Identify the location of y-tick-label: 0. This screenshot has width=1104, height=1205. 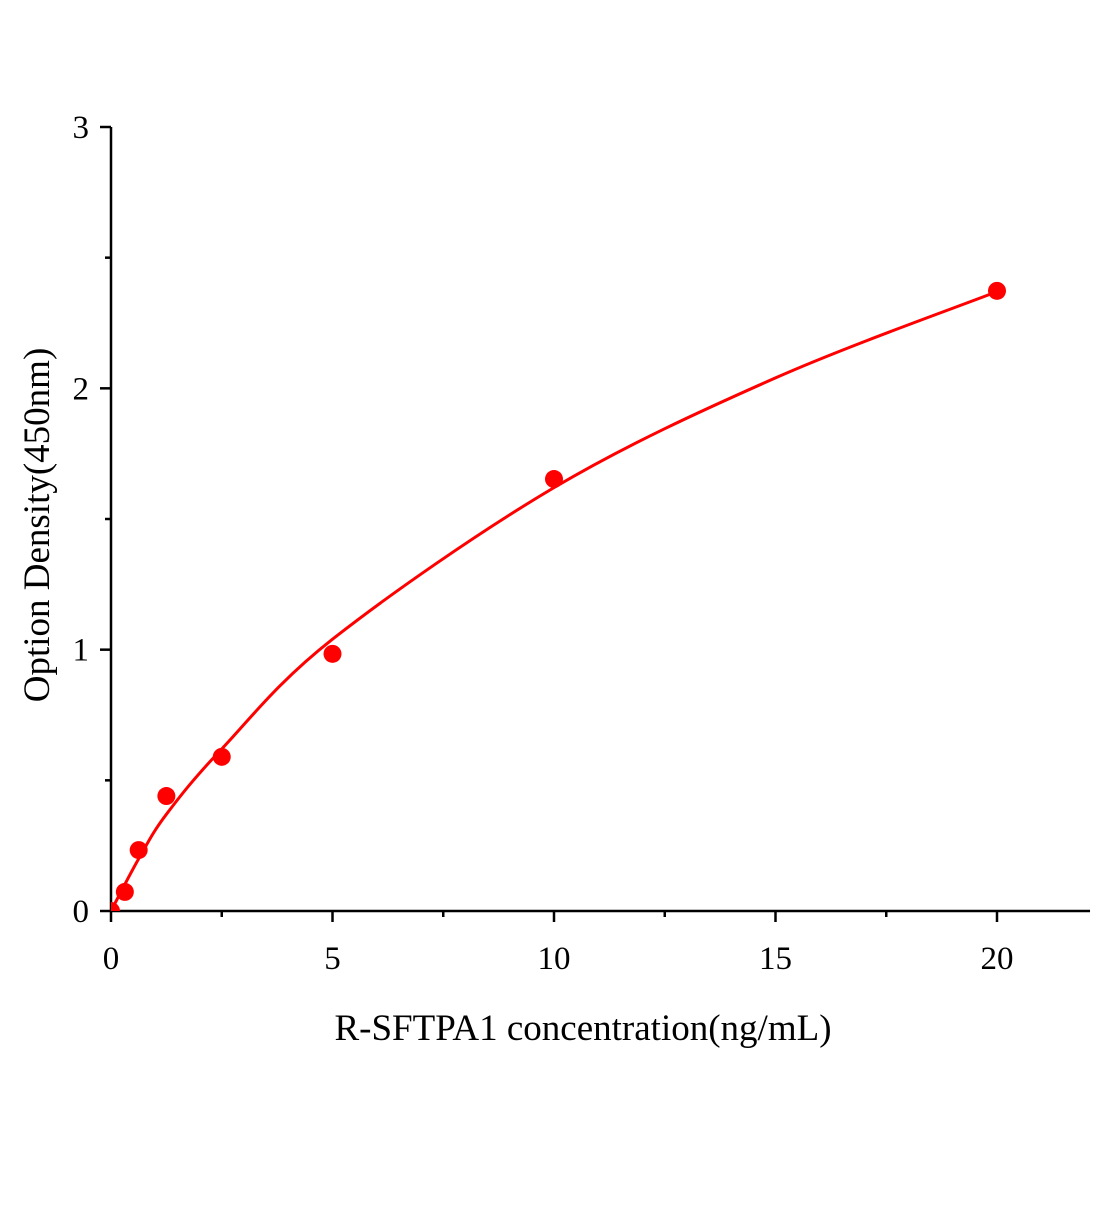
(81, 912).